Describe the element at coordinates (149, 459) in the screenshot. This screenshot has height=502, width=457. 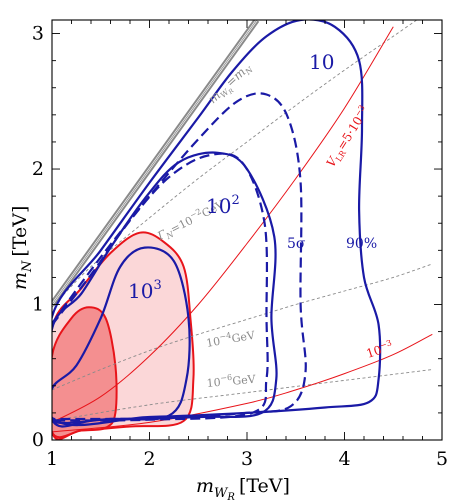
I see `x-tick-label: 2` at that location.